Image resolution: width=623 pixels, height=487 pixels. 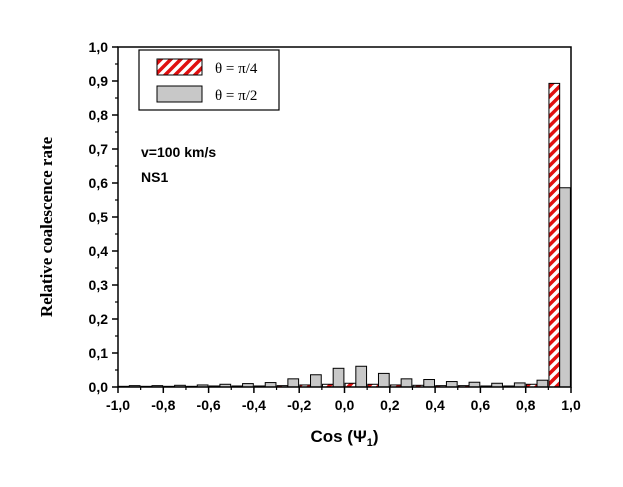 I want to click on x-tick-label: 0,2, so click(x=390, y=405).